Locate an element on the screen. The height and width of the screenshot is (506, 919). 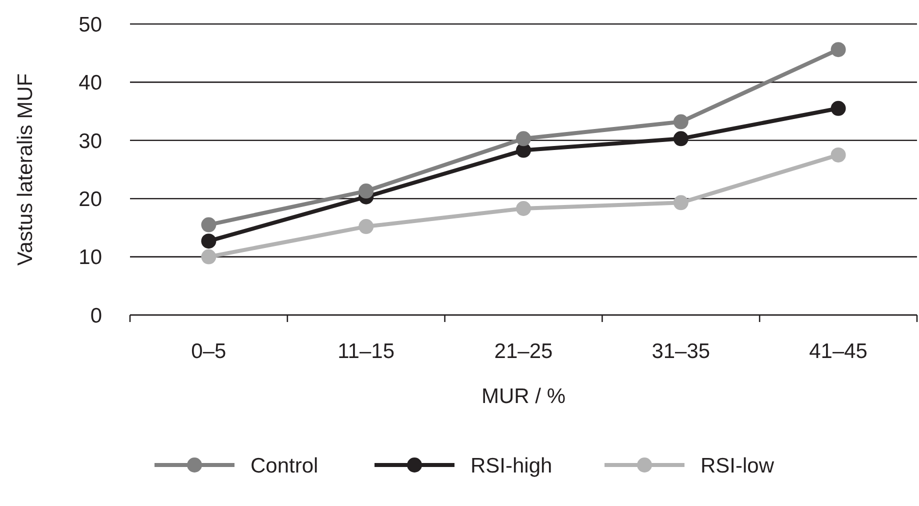
legend-label: RSI-high is located at coordinates (511, 466).